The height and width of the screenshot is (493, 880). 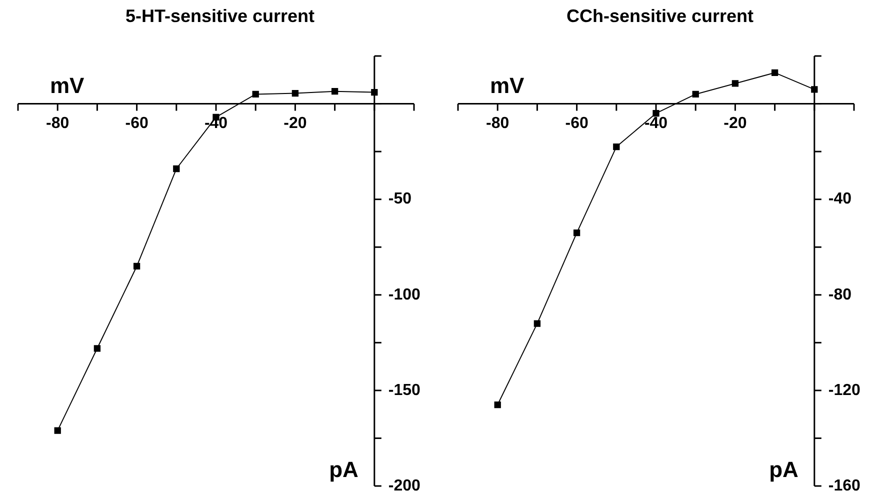 What do you see at coordinates (660, 16) in the screenshot?
I see `chart-title: CCh-sensitive current` at bounding box center [660, 16].